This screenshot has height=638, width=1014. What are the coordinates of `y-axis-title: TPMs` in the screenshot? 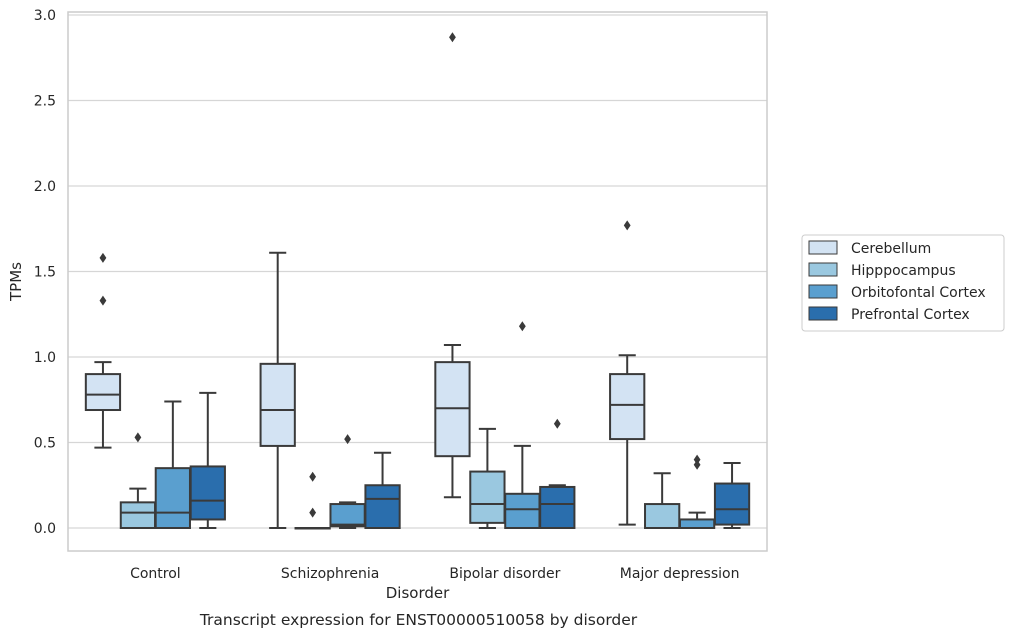 It's located at (16, 282).